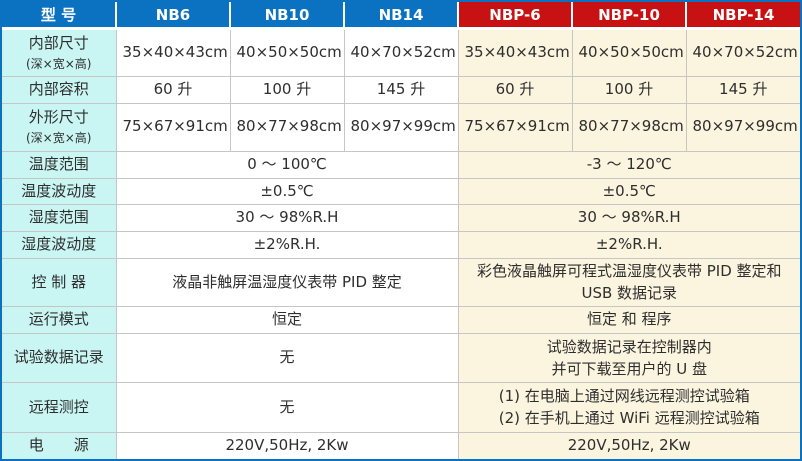 The width and height of the screenshot is (802, 461). What do you see at coordinates (628, 191) in the screenshot?
I see `cell-temp-fluctuation-nbp: ±0.5℃` at bounding box center [628, 191].